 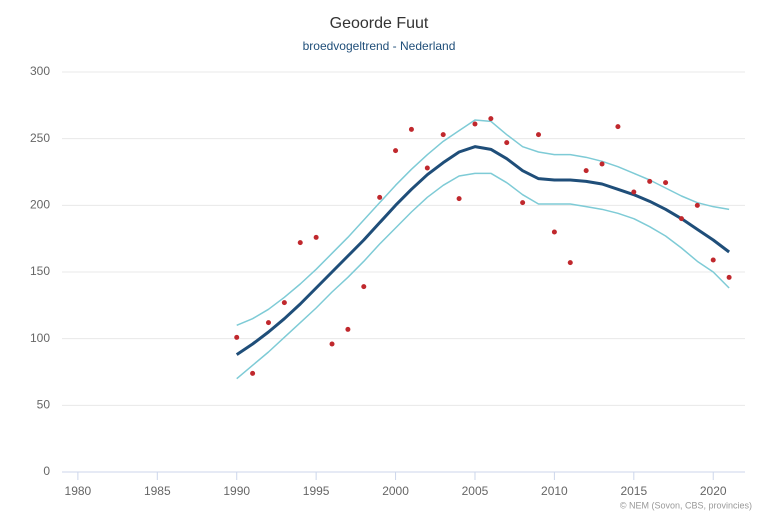 I want to click on y-tick-label: 50, so click(x=44, y=405).